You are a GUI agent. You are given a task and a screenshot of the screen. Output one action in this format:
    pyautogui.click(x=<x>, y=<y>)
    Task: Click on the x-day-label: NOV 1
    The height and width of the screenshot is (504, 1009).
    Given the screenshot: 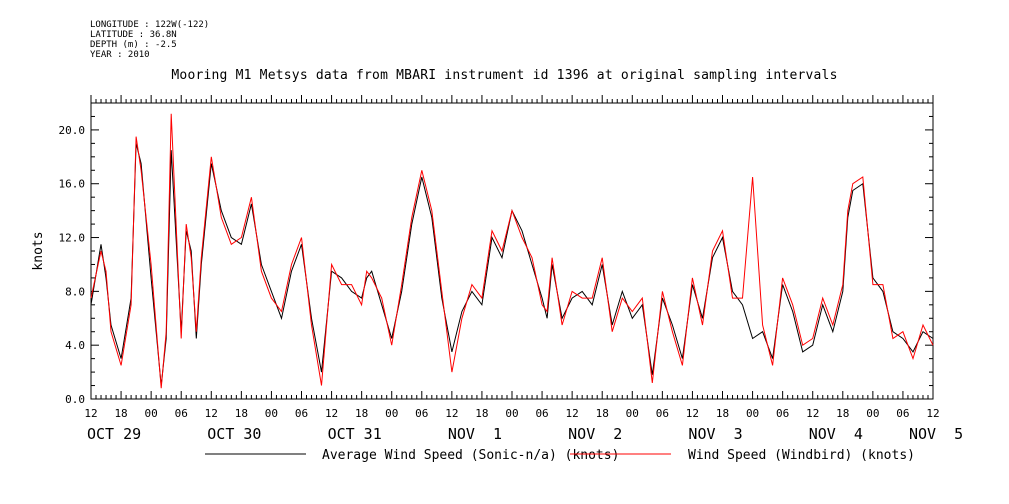 What is the action you would take?
    pyautogui.click(x=475, y=434)
    